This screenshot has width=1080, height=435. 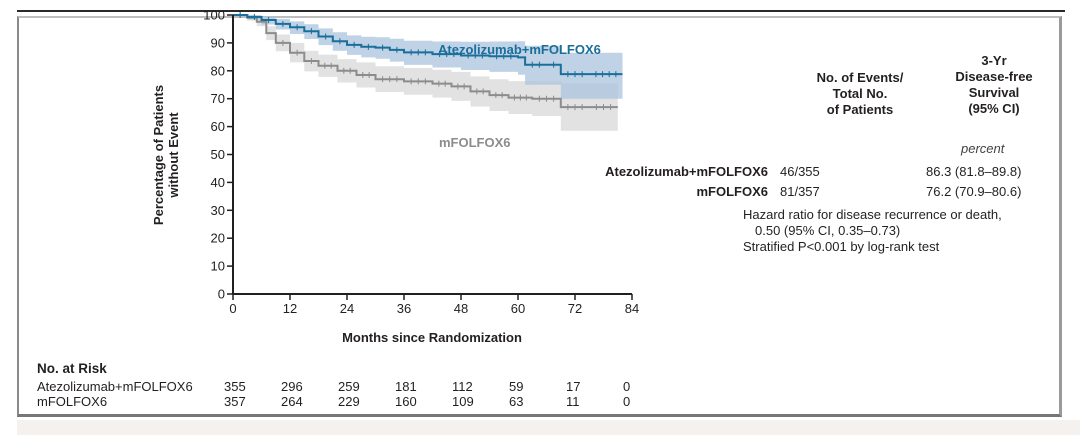 I want to click on y-tick-label: 80, so click(x=218, y=70).